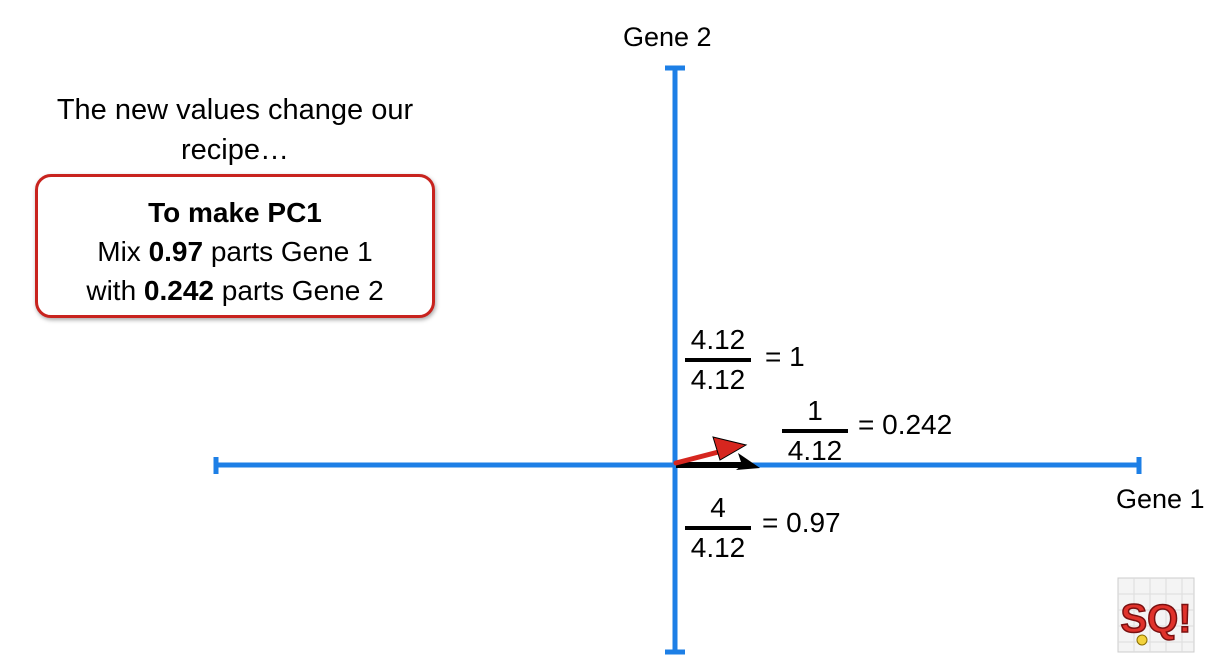 This screenshot has height=668, width=1212. Describe the element at coordinates (675, 360) in the screenshot. I see `y-axis` at that location.